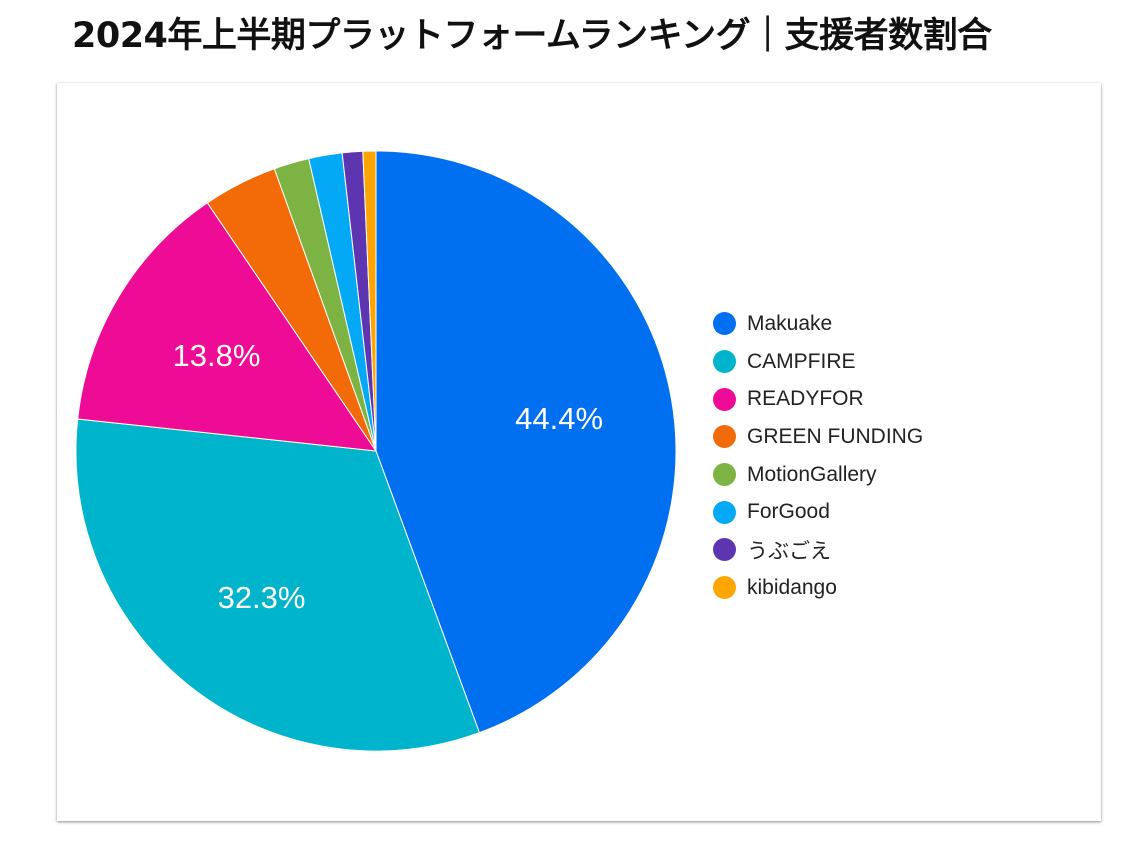 The image size is (1140, 864). Describe the element at coordinates (217, 355) in the screenshot. I see `pie-slice-label-readyfor: 13.8%` at that location.